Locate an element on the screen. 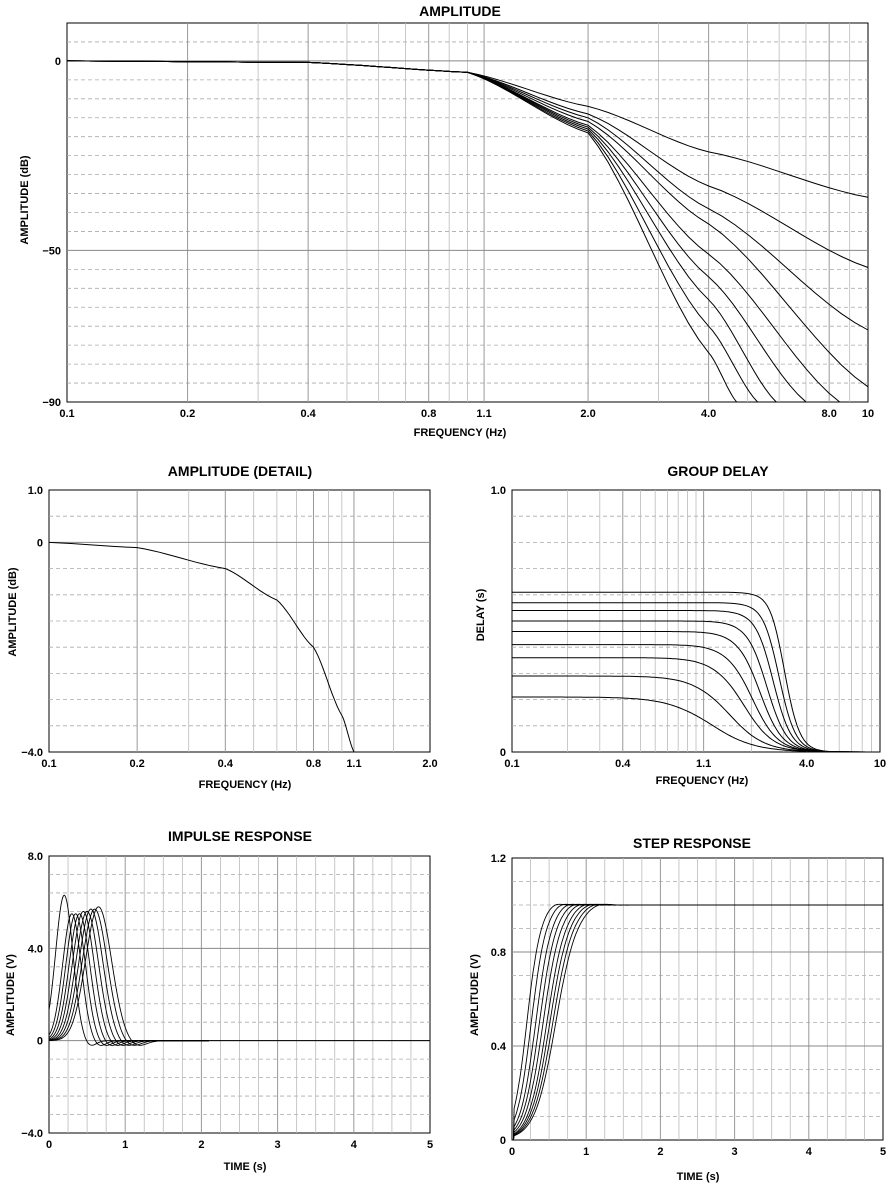 The width and height of the screenshot is (891, 1190). y-tick-label: 1.2 is located at coordinates (498, 859).